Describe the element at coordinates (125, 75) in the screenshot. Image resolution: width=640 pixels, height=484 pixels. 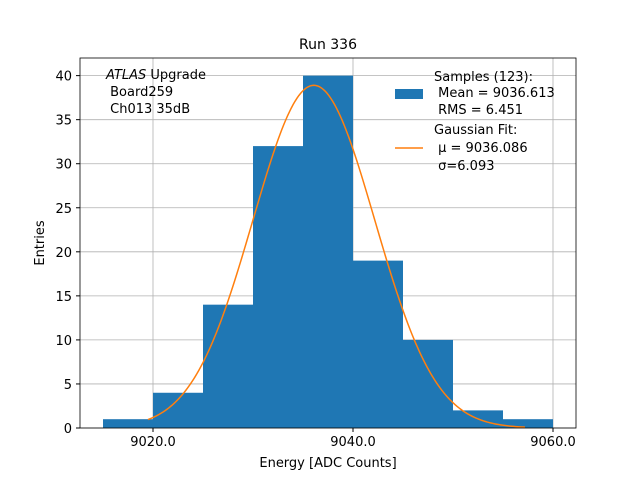
I see `annotation-atlas: ATLAS` at that location.